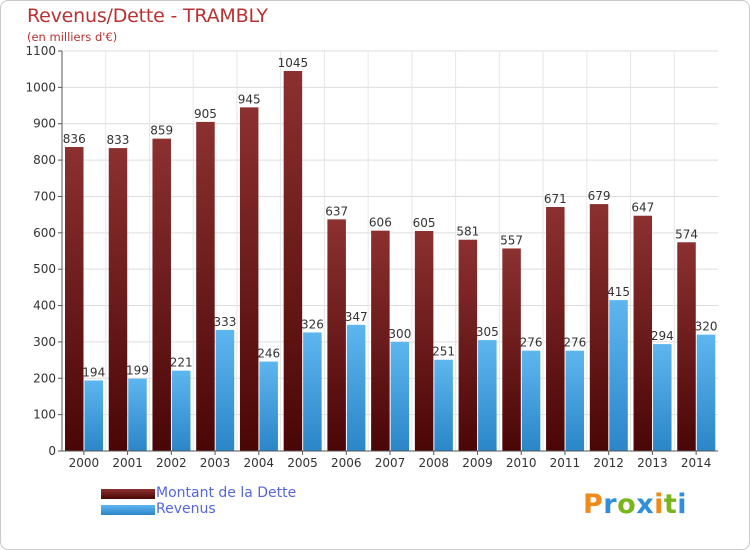 The height and width of the screenshot is (550, 750). I want to click on y-tick-label: 800, so click(44, 160).